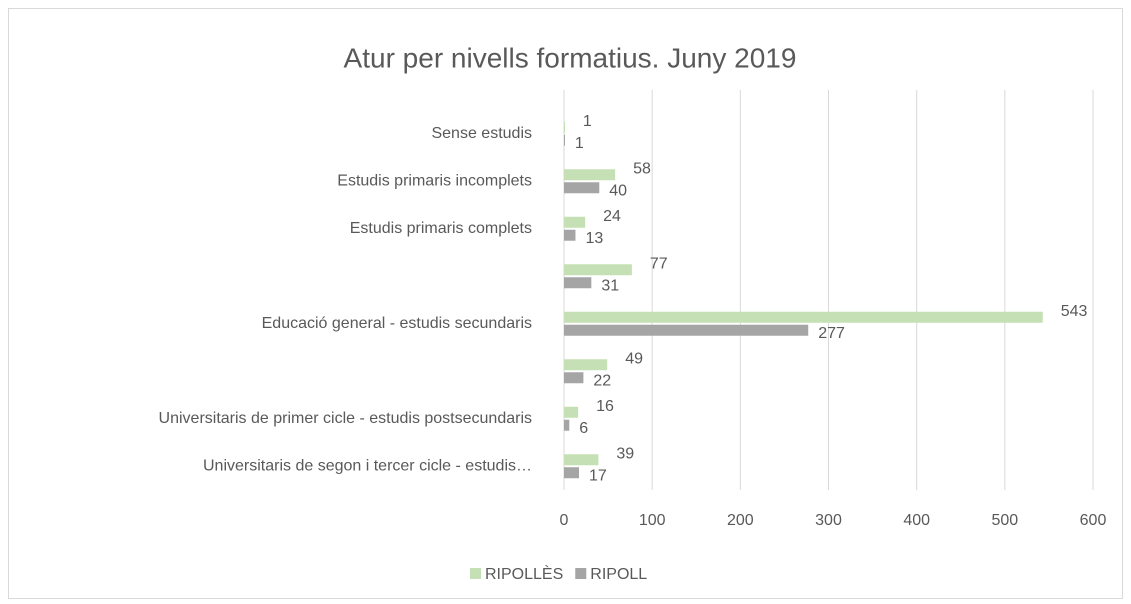 Image resolution: width=1131 pixels, height=604 pixels. Describe the element at coordinates (618, 574) in the screenshot. I see `legend-label: RIPOLL` at that location.